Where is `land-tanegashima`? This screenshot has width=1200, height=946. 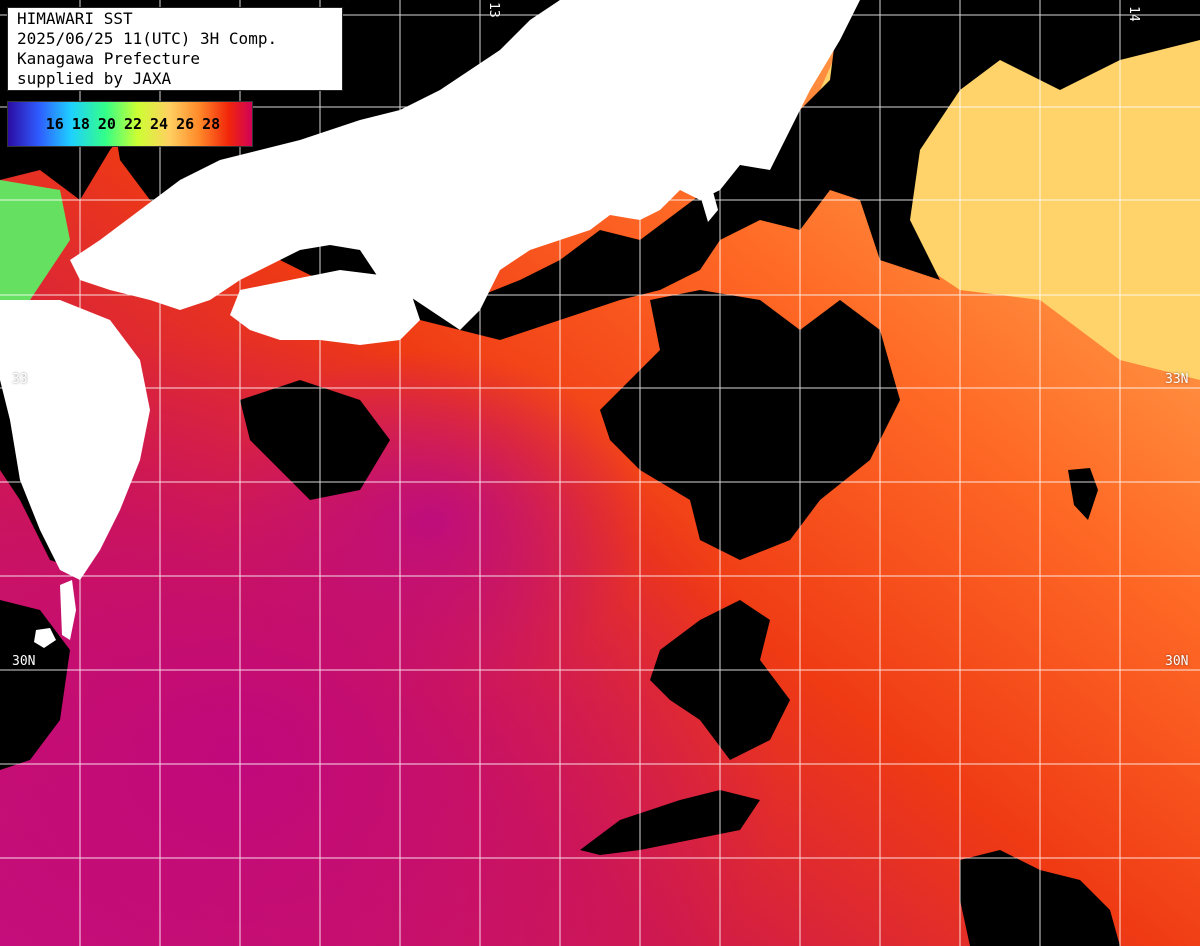
land-tanegashima is located at coordinates (68, 610).